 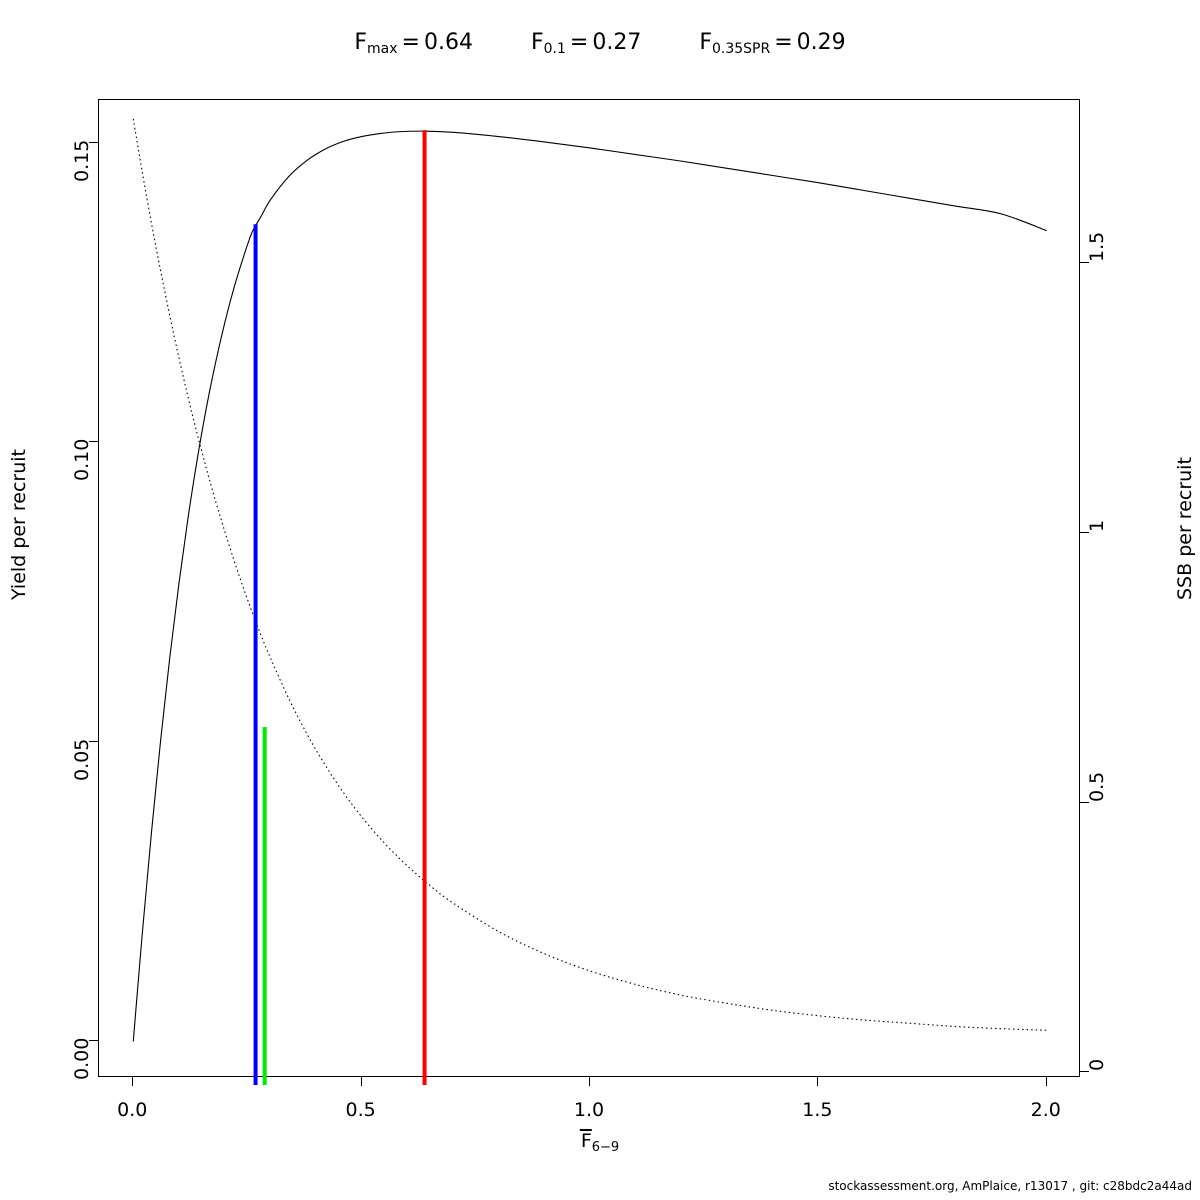 What do you see at coordinates (19, 524) in the screenshot?
I see `y-axis-left-title: Yield per recruit` at bounding box center [19, 524].